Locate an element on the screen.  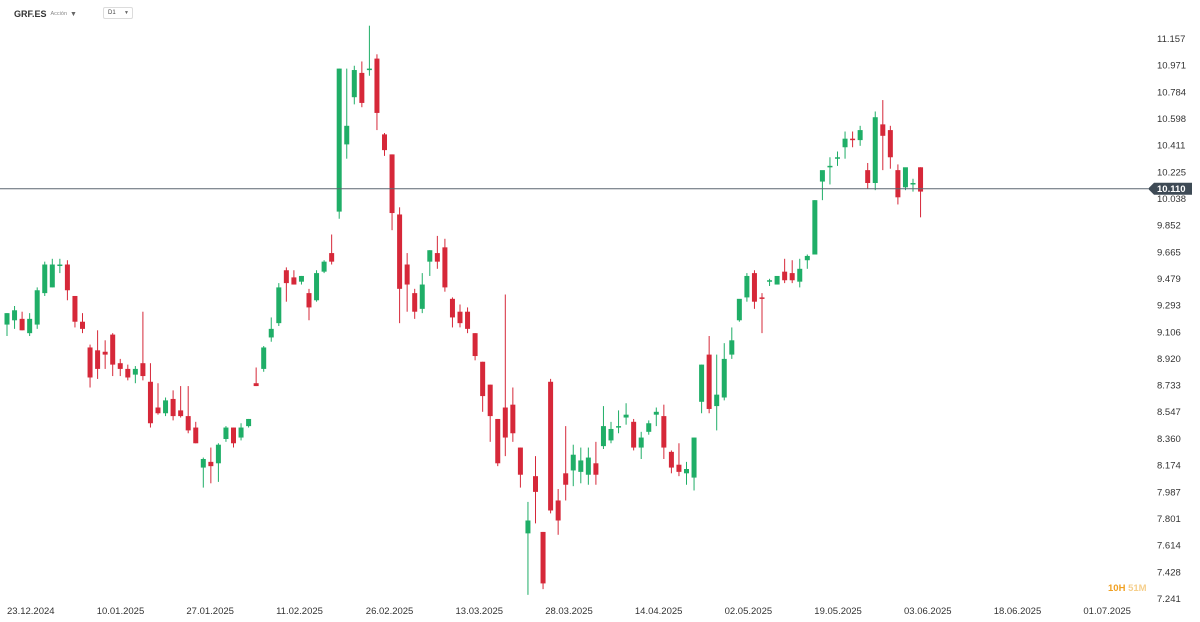
timeframe-select: D1 ▼ is located at coordinates (118, 13).